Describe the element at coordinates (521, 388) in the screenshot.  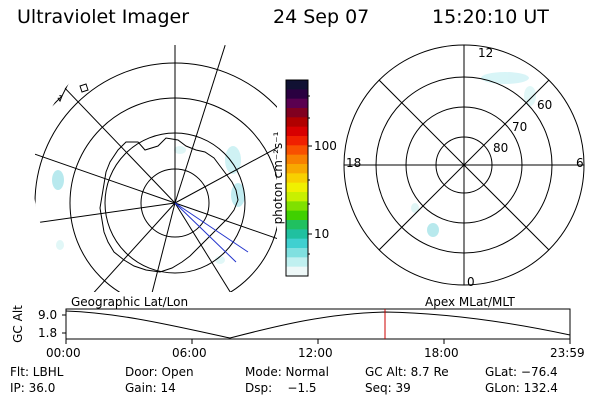
I see `footer-glon: GLon: 132.4` at that location.